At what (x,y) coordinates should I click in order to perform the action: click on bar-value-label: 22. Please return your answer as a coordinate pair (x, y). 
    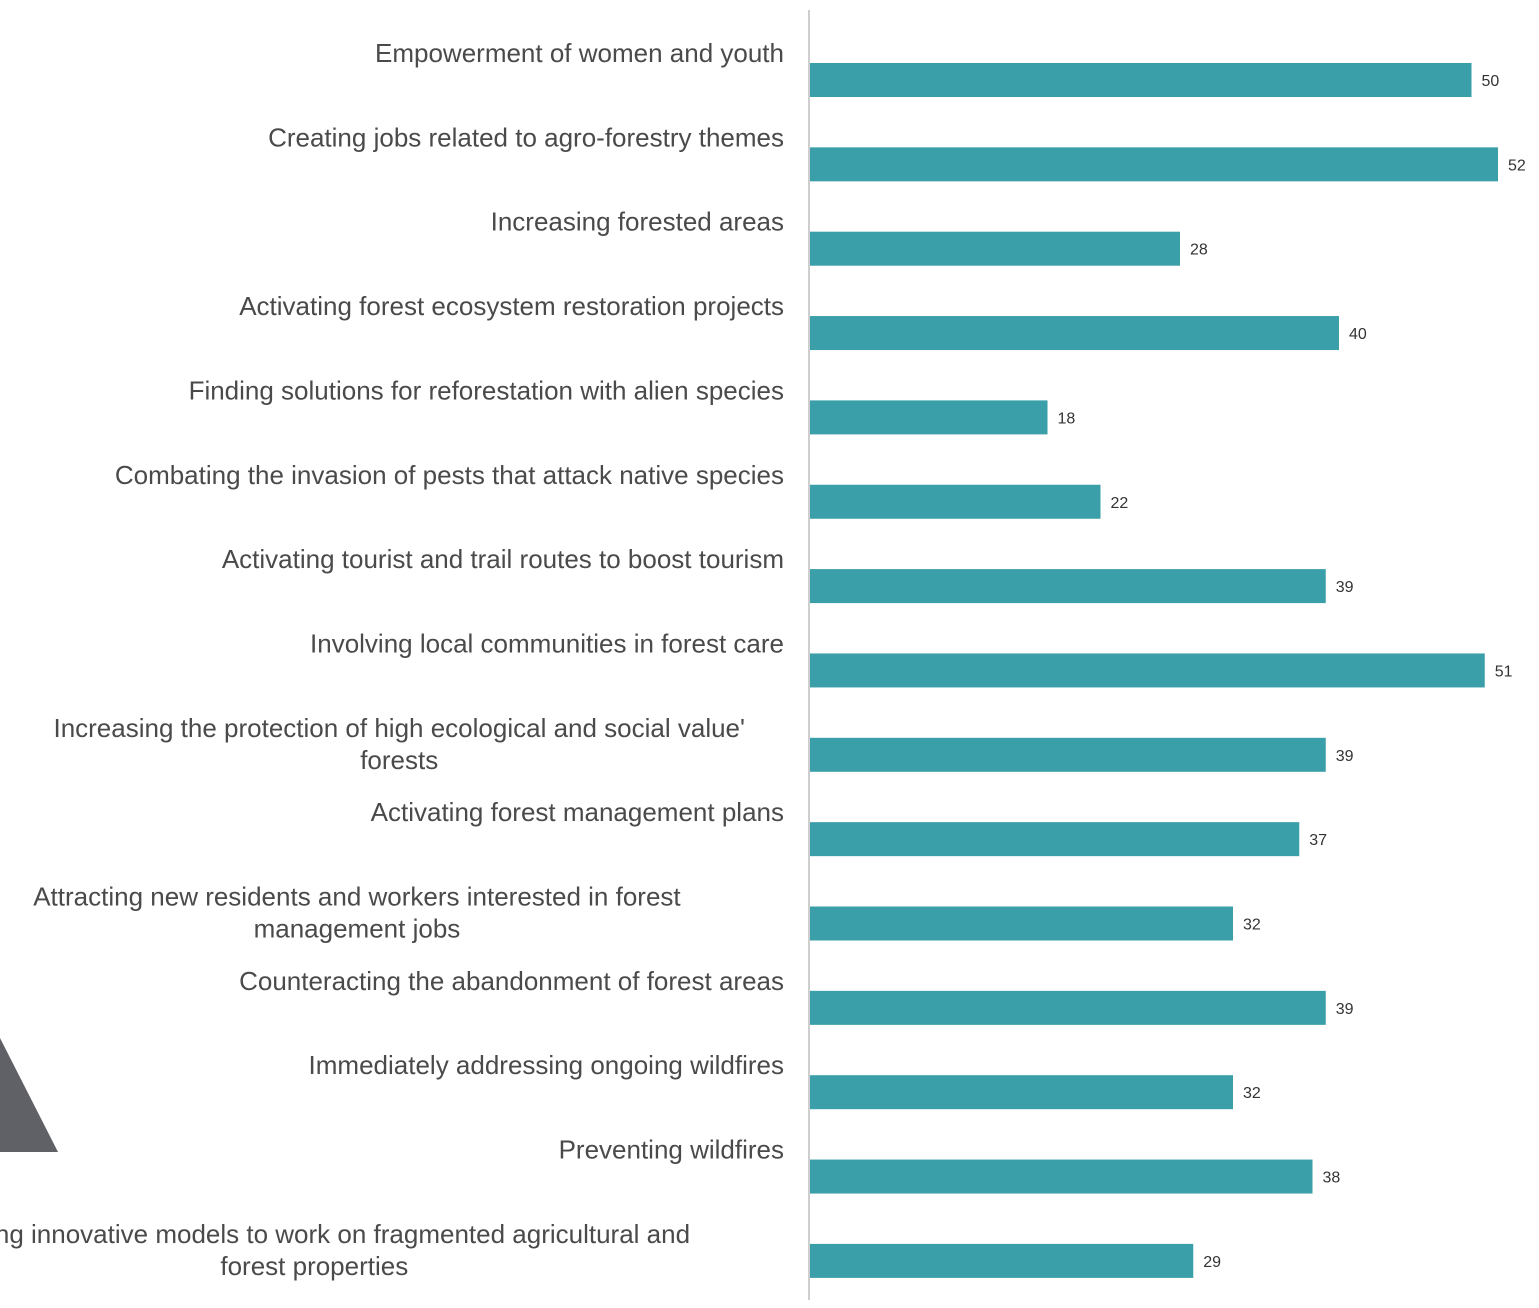
    Looking at the image, I should click on (1120, 503).